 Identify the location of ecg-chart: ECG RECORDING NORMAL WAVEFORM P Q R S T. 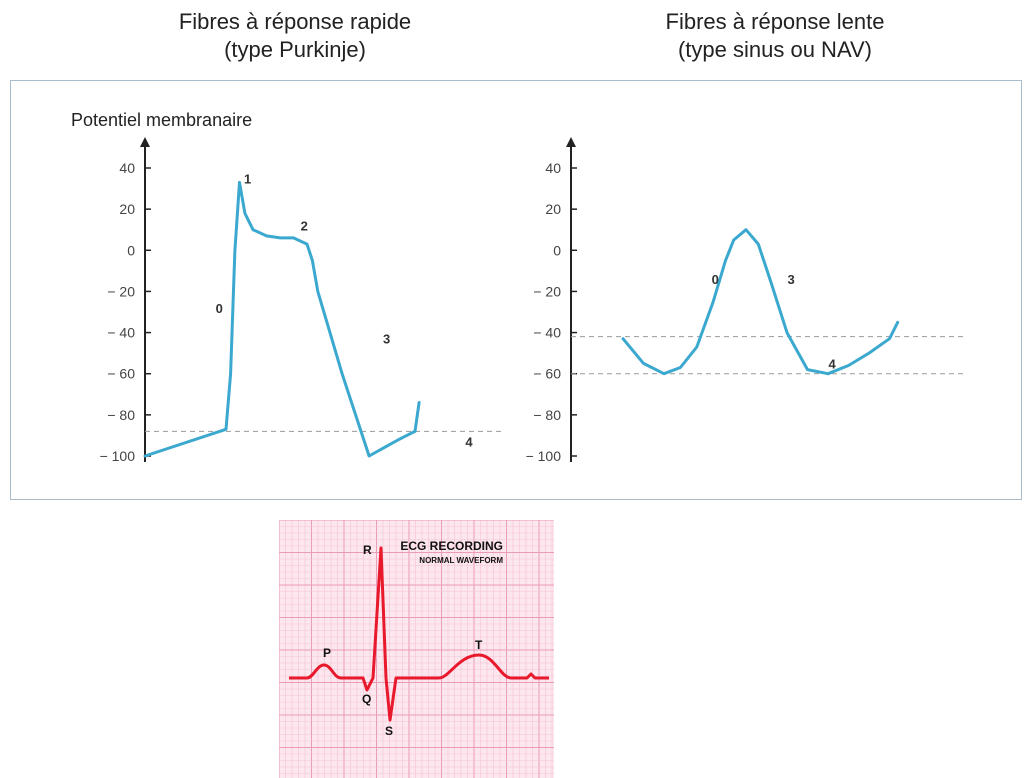
(416, 649).